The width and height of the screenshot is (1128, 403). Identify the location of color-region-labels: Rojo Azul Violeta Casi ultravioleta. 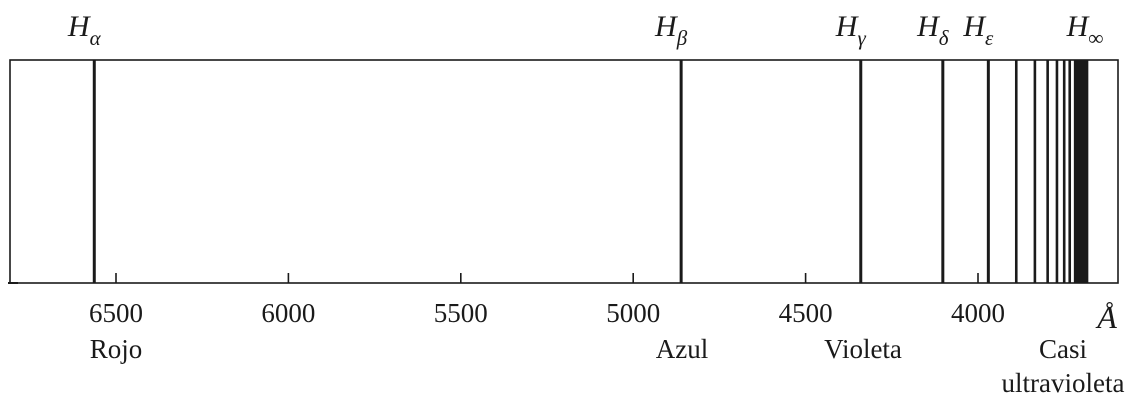
(607, 366).